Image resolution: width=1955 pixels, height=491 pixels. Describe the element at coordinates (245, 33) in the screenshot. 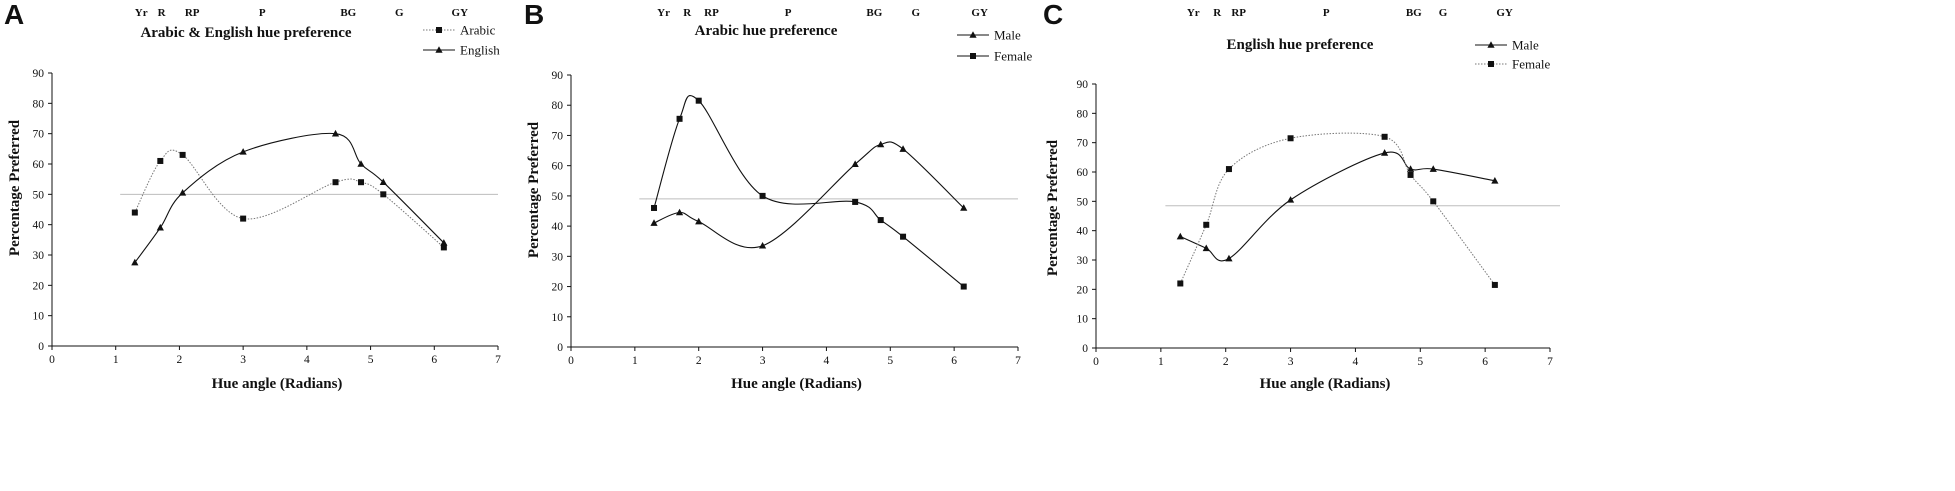

I see `chart-title: Arabic & English hue preference` at that location.